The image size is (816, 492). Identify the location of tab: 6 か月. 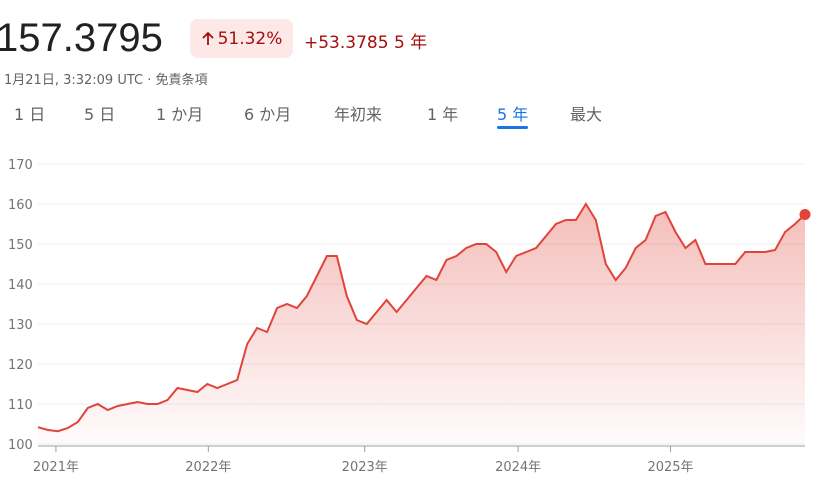
(268, 114).